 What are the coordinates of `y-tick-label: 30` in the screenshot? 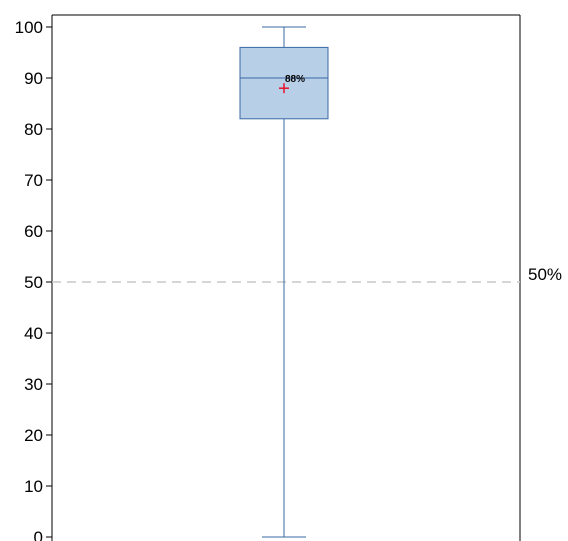 It's located at (33, 384).